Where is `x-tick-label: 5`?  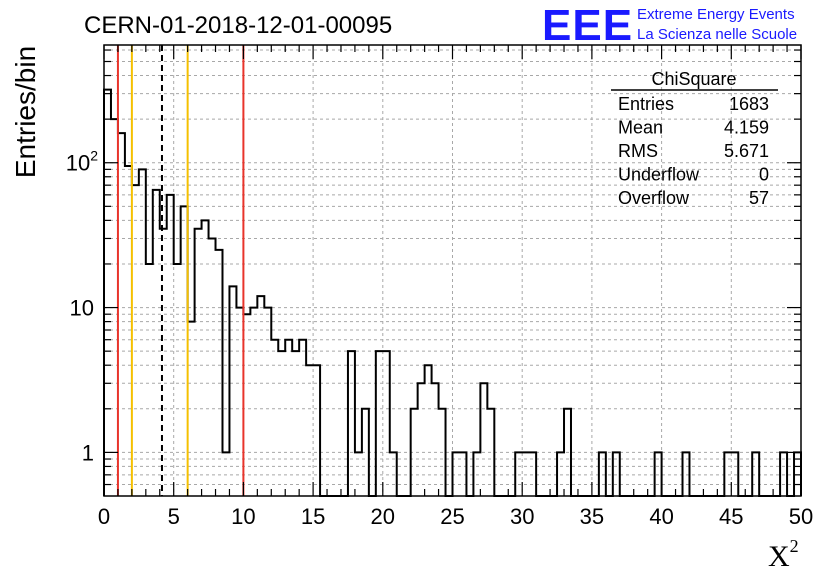 x-tick-label: 5 is located at coordinates (174, 516).